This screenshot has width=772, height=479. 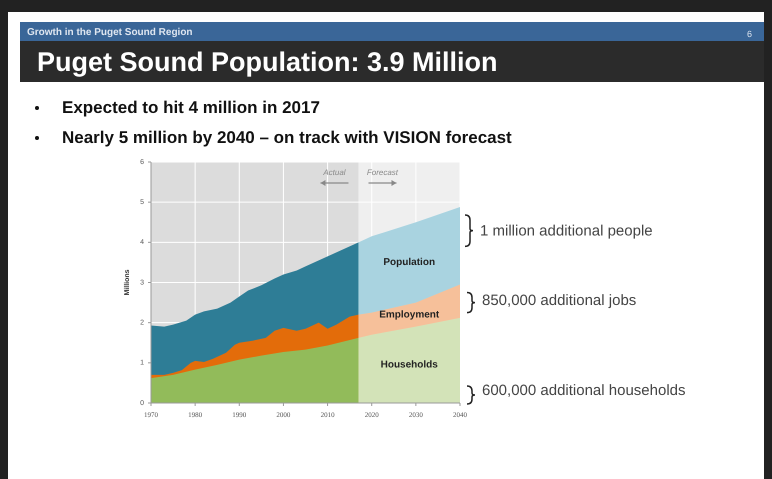 What do you see at coordinates (287, 137) in the screenshot?
I see `text: Nearly 5 million by 2040 – on track with VISION forecast` at bounding box center [287, 137].